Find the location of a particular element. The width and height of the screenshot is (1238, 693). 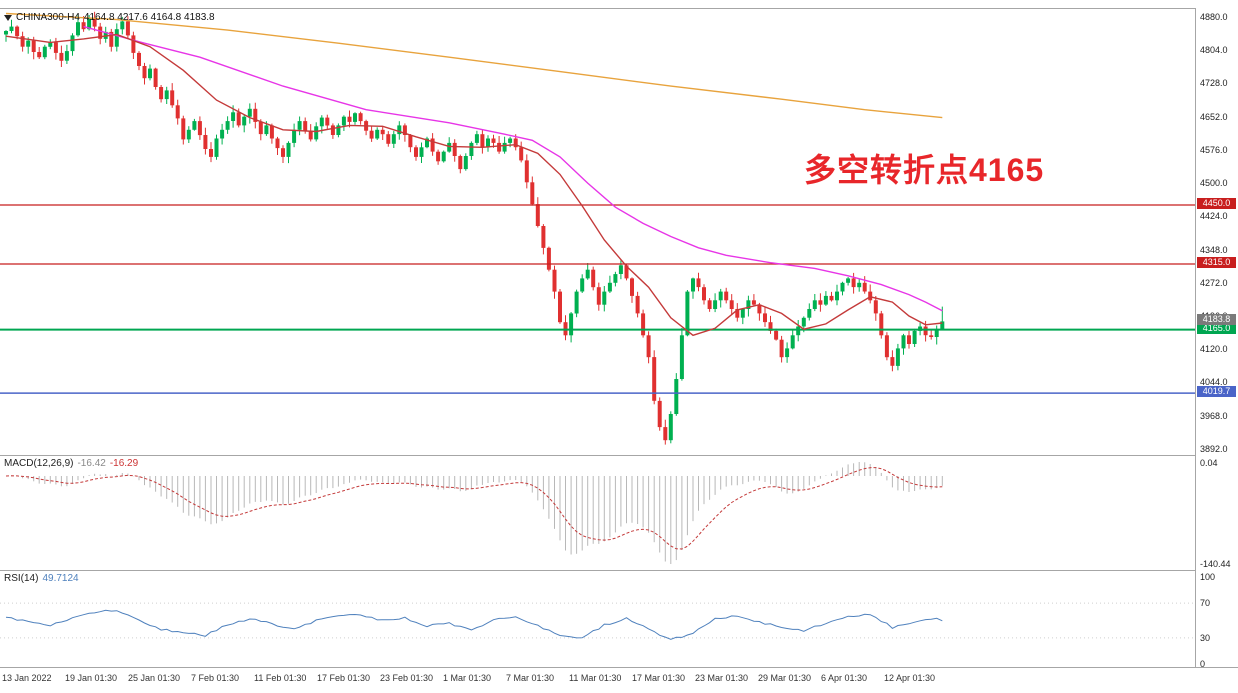

price-axis-tick: 3892.0 is located at coordinates (1214, 448).